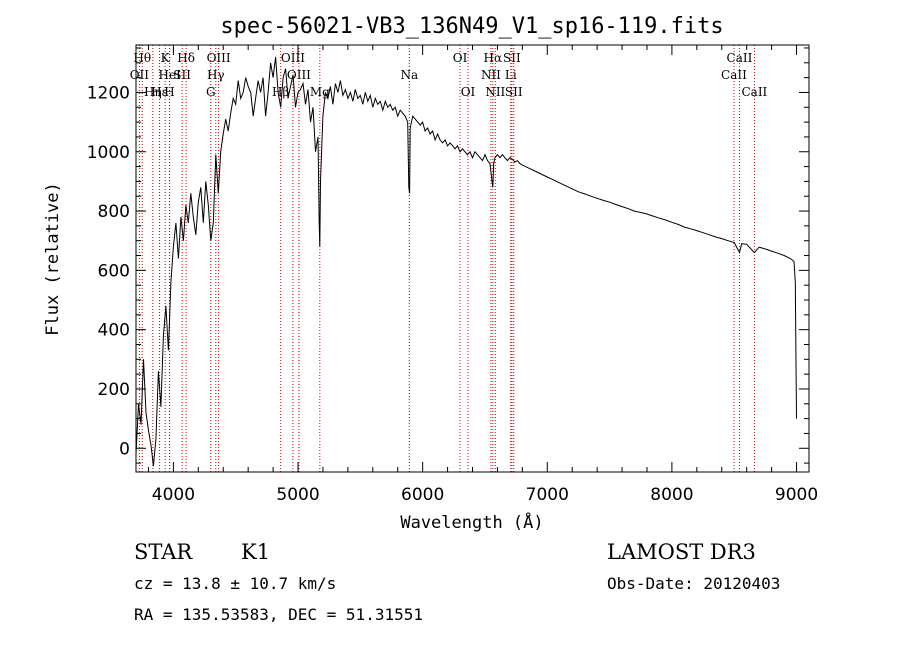 The height and width of the screenshot is (654, 900). What do you see at coordinates (140, 75) in the screenshot?
I see `line-marker-label: OII` at bounding box center [140, 75].